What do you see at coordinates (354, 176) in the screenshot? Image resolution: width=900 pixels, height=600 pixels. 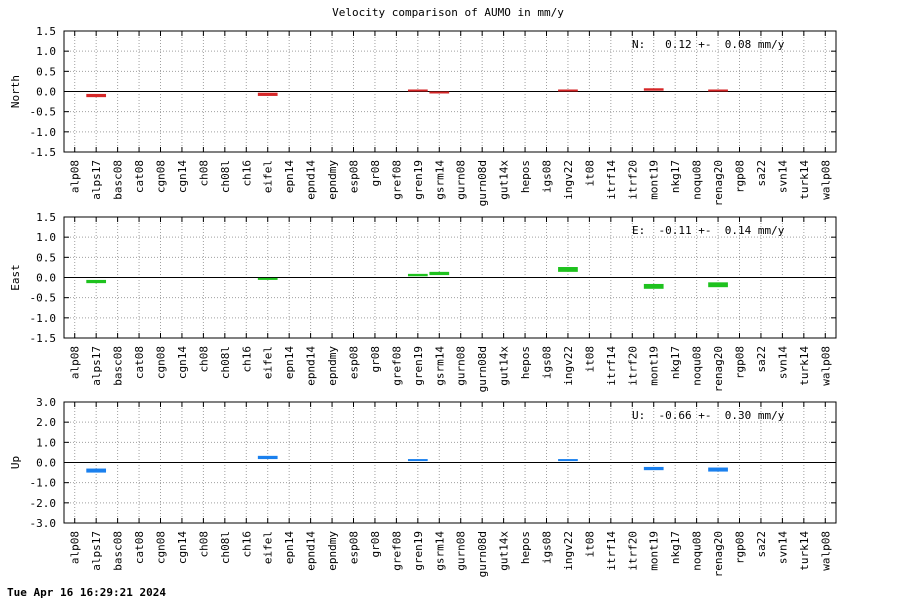 I see `north-category-label: esp08` at bounding box center [354, 176].